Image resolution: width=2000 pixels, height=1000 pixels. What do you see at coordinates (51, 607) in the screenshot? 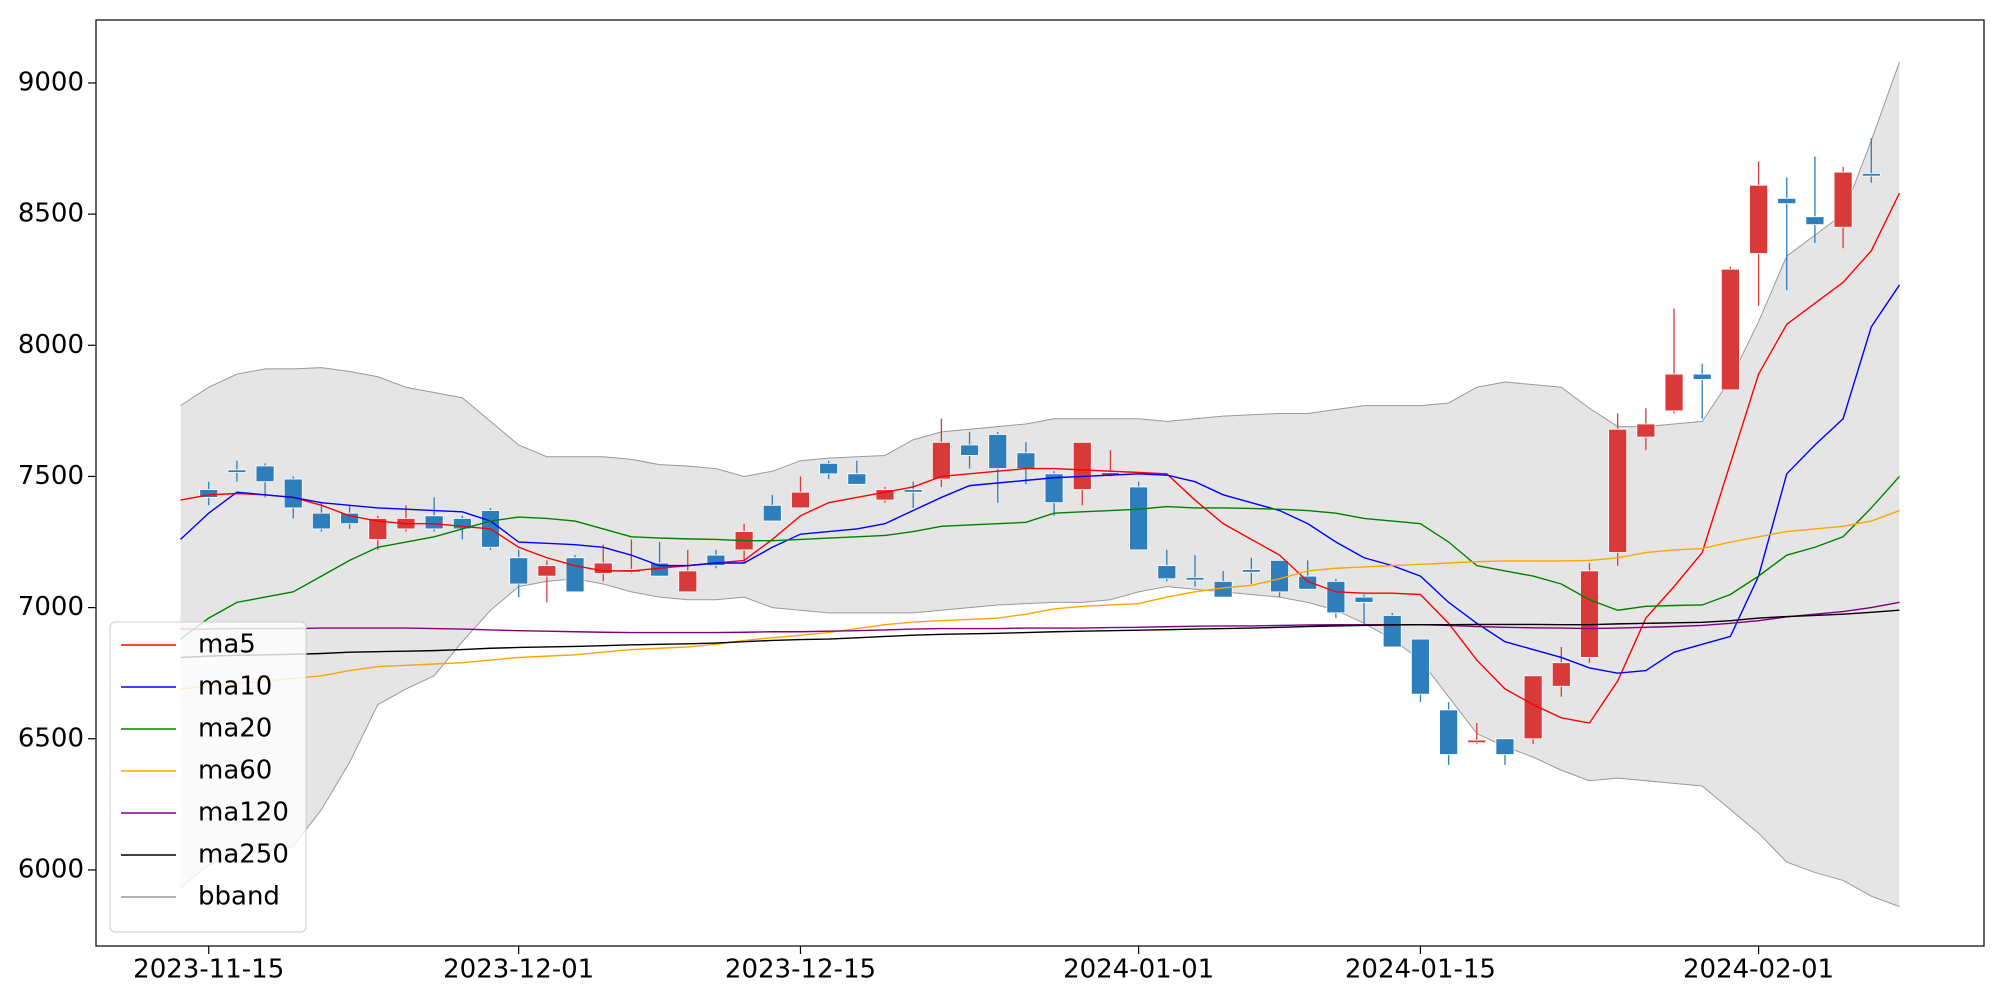
I see `y-tick-label: 7000` at bounding box center [51, 607].